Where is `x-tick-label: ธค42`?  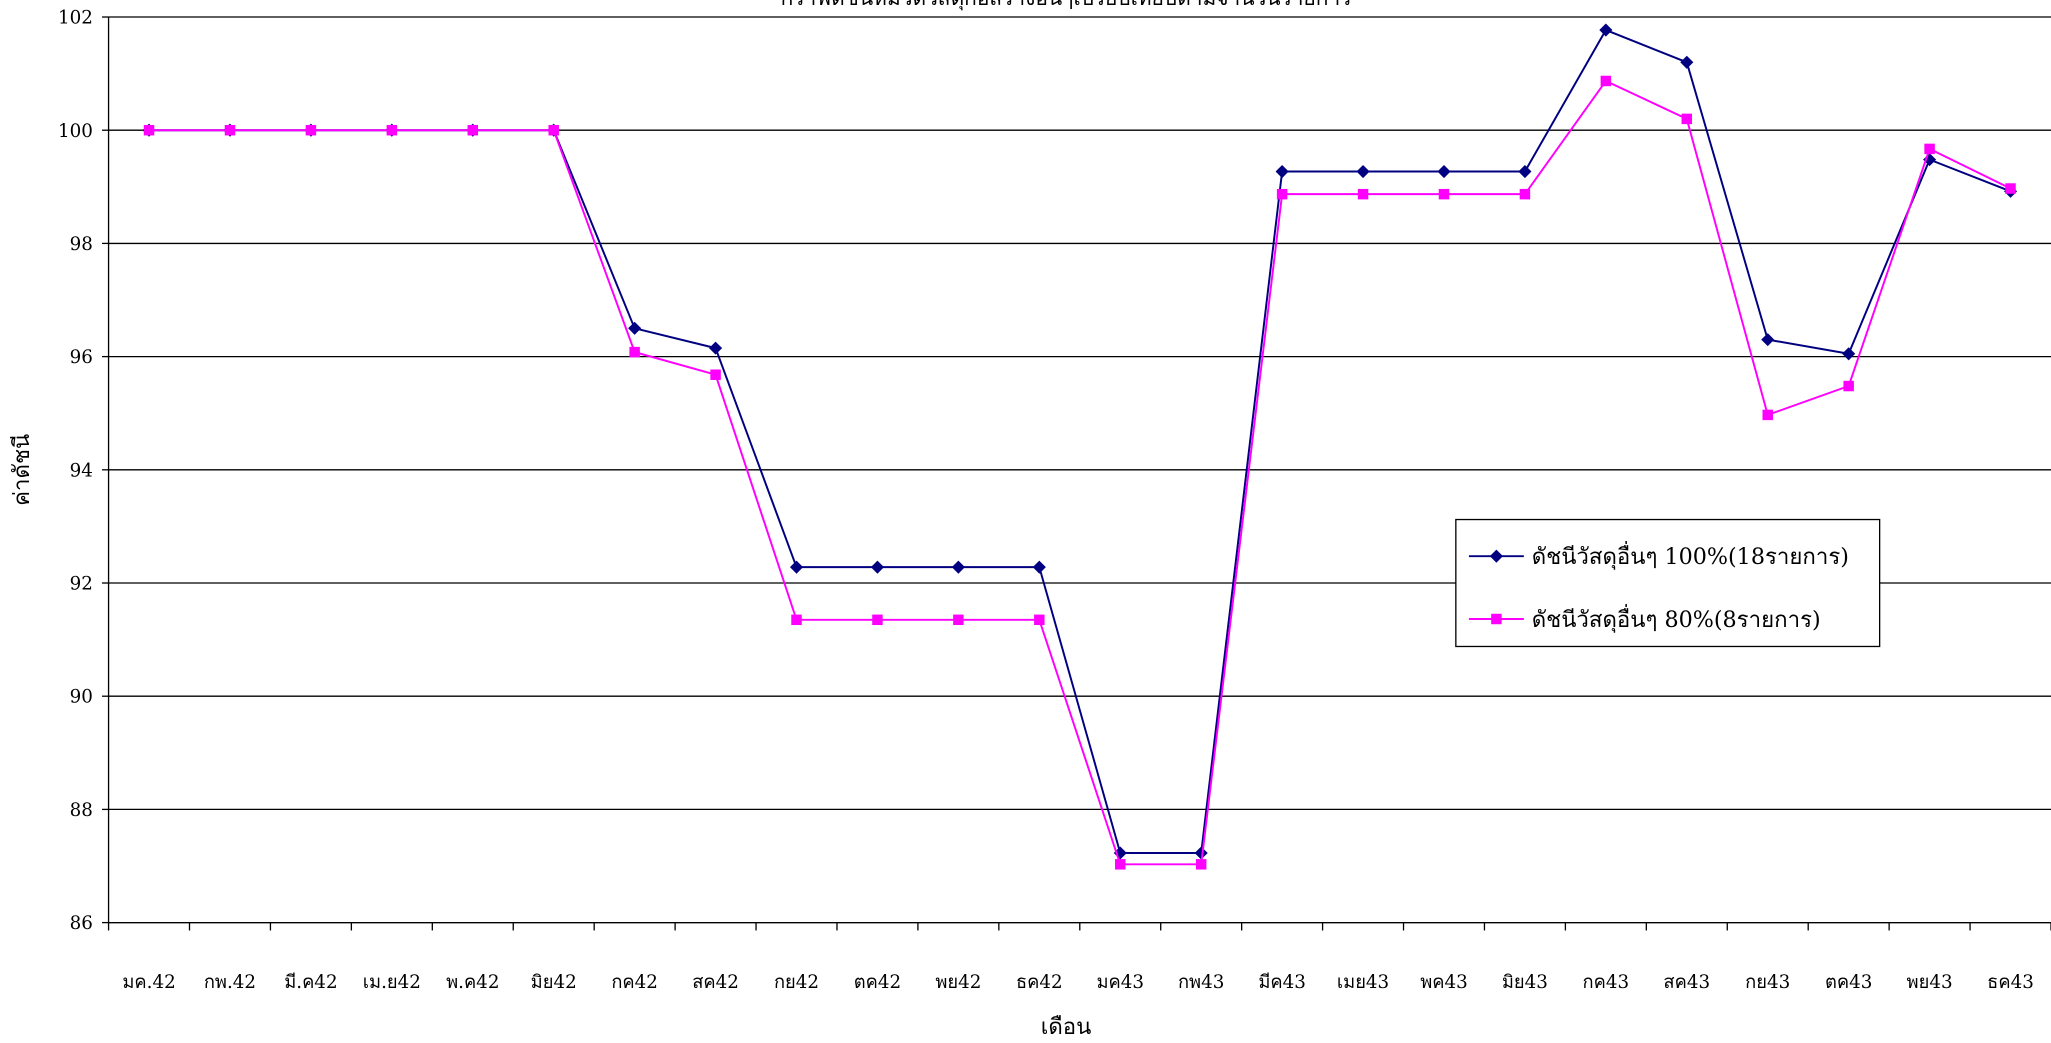
x-tick-label: ธค42 is located at coordinates (1039, 982).